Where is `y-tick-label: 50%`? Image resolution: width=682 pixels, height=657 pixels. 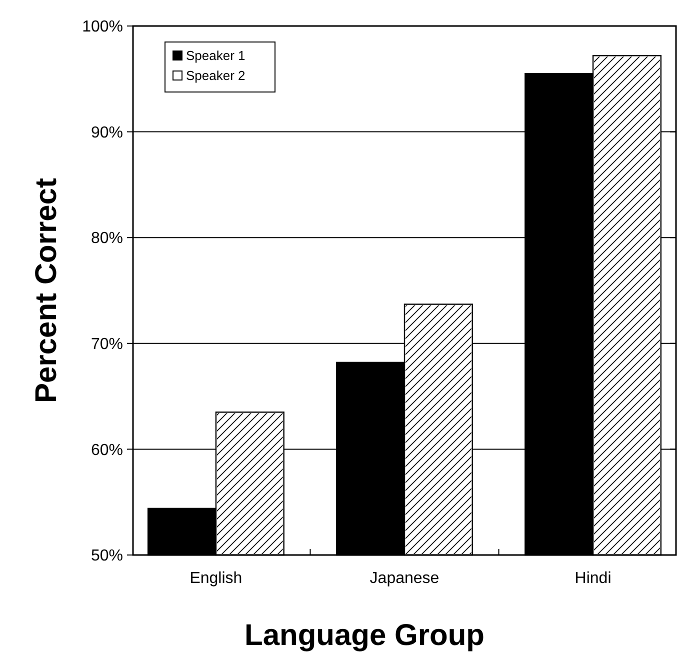 y-tick-label: 50% is located at coordinates (106, 556).